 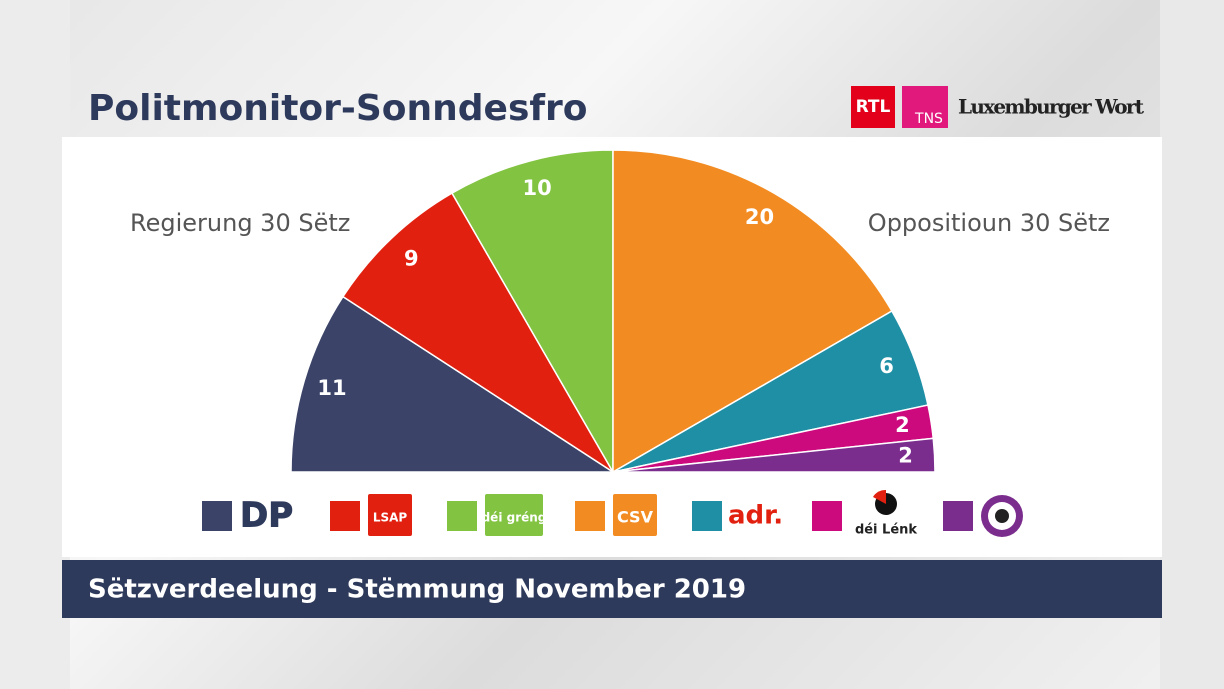 What do you see at coordinates (514, 518) in the screenshot?
I see `legend-logo: déi gréng` at bounding box center [514, 518].